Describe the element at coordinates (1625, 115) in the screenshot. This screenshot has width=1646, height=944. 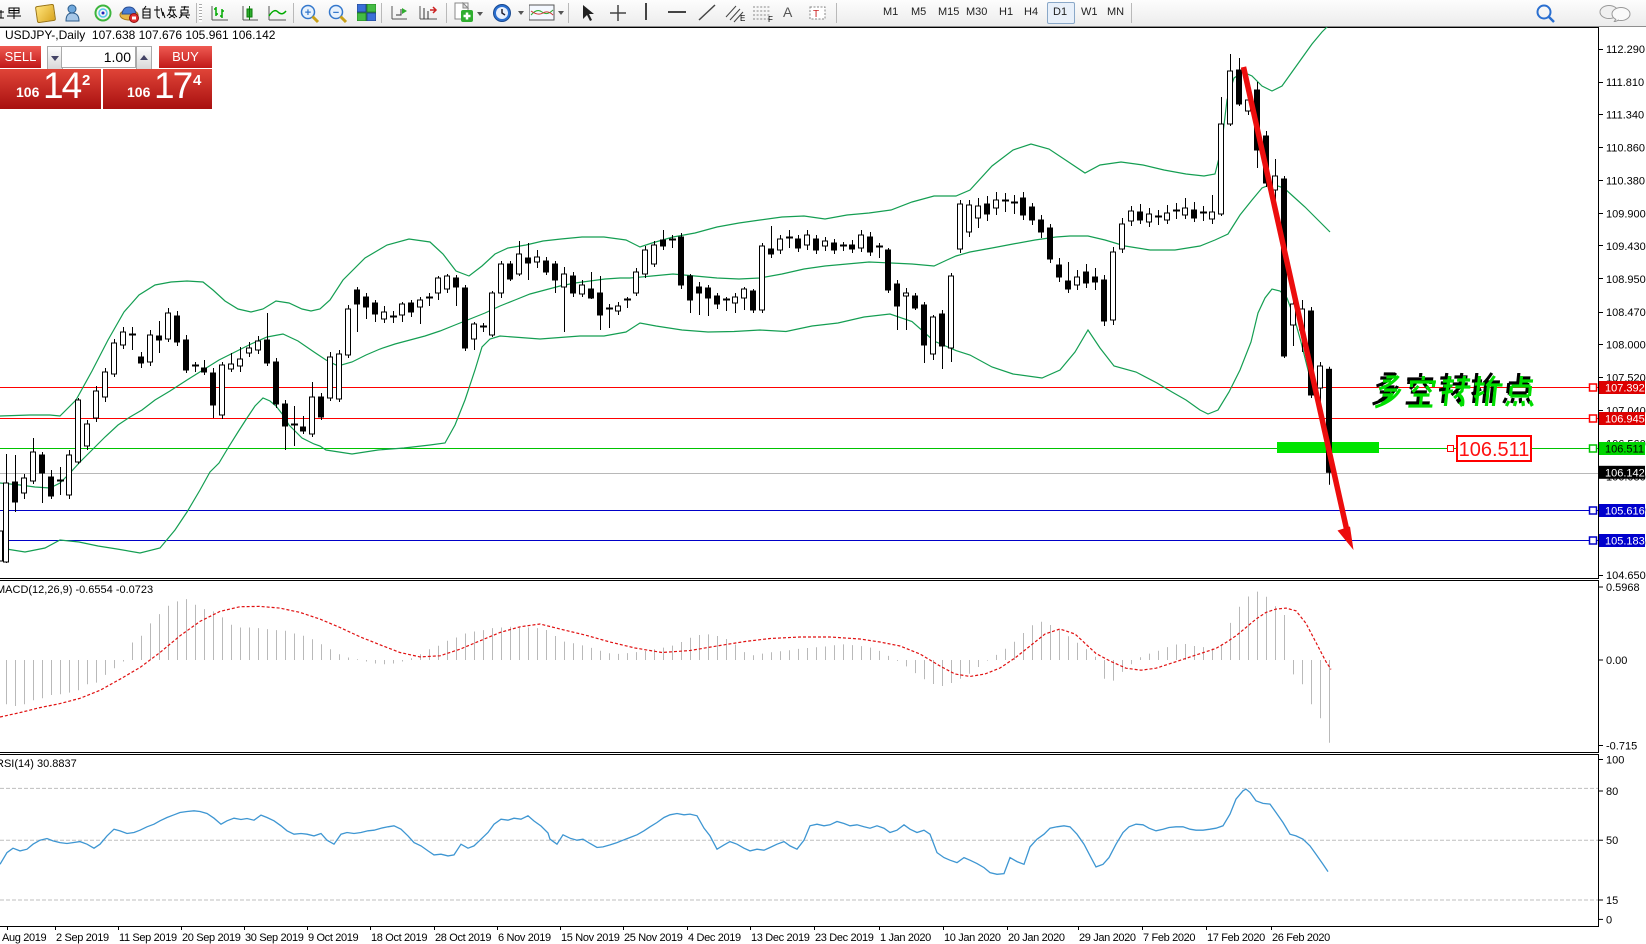
I see `svg-text: 111.340` at that location.